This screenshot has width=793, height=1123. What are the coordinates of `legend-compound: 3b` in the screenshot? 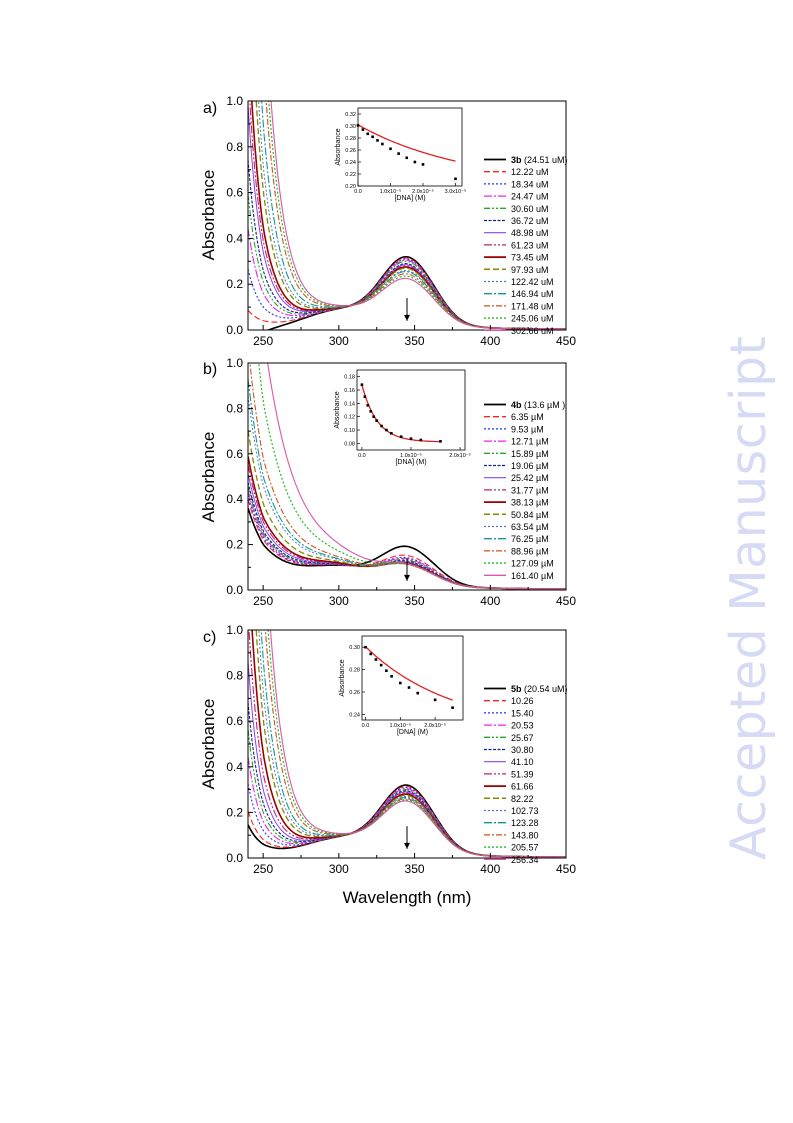 It's located at (517, 160).